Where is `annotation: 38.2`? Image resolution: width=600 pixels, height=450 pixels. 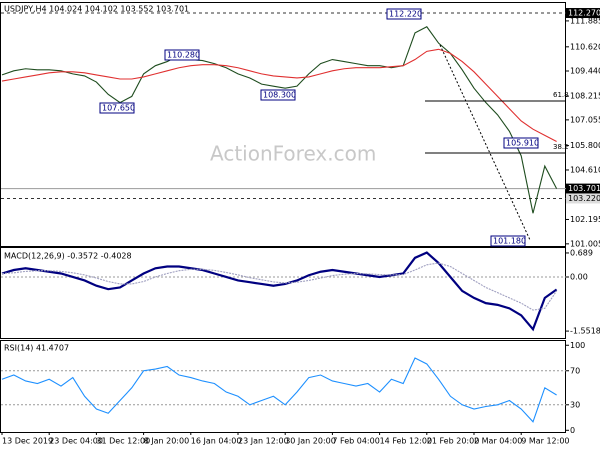 annotation: 38.2 is located at coordinates (561, 147).